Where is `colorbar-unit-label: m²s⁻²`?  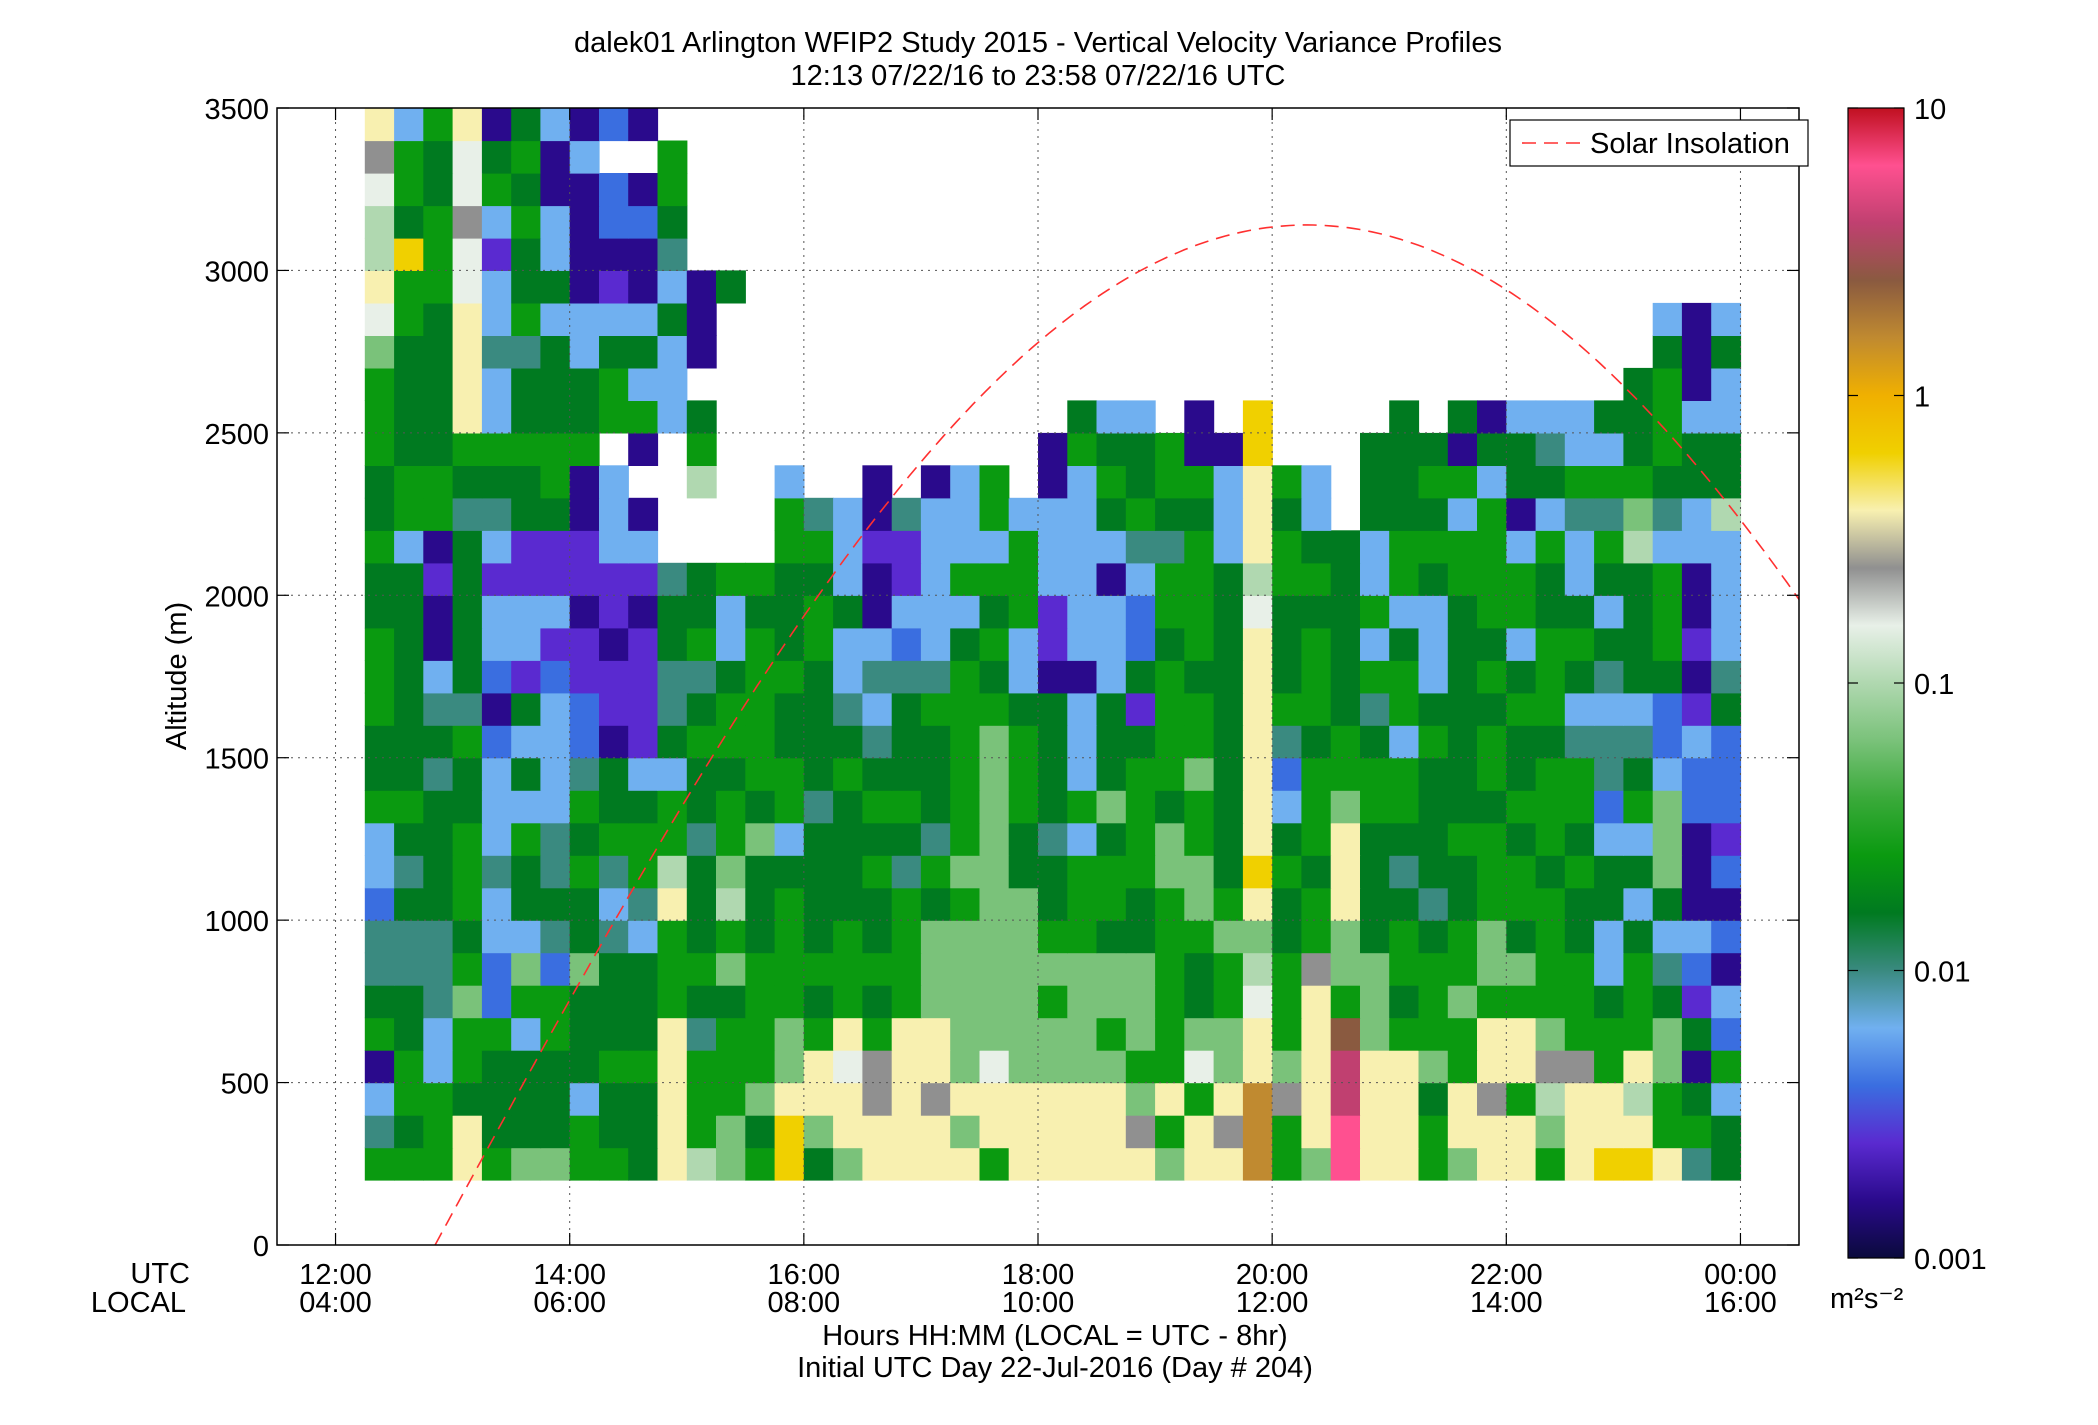
colorbar-unit-label: m²s⁻² is located at coordinates (1867, 1299).